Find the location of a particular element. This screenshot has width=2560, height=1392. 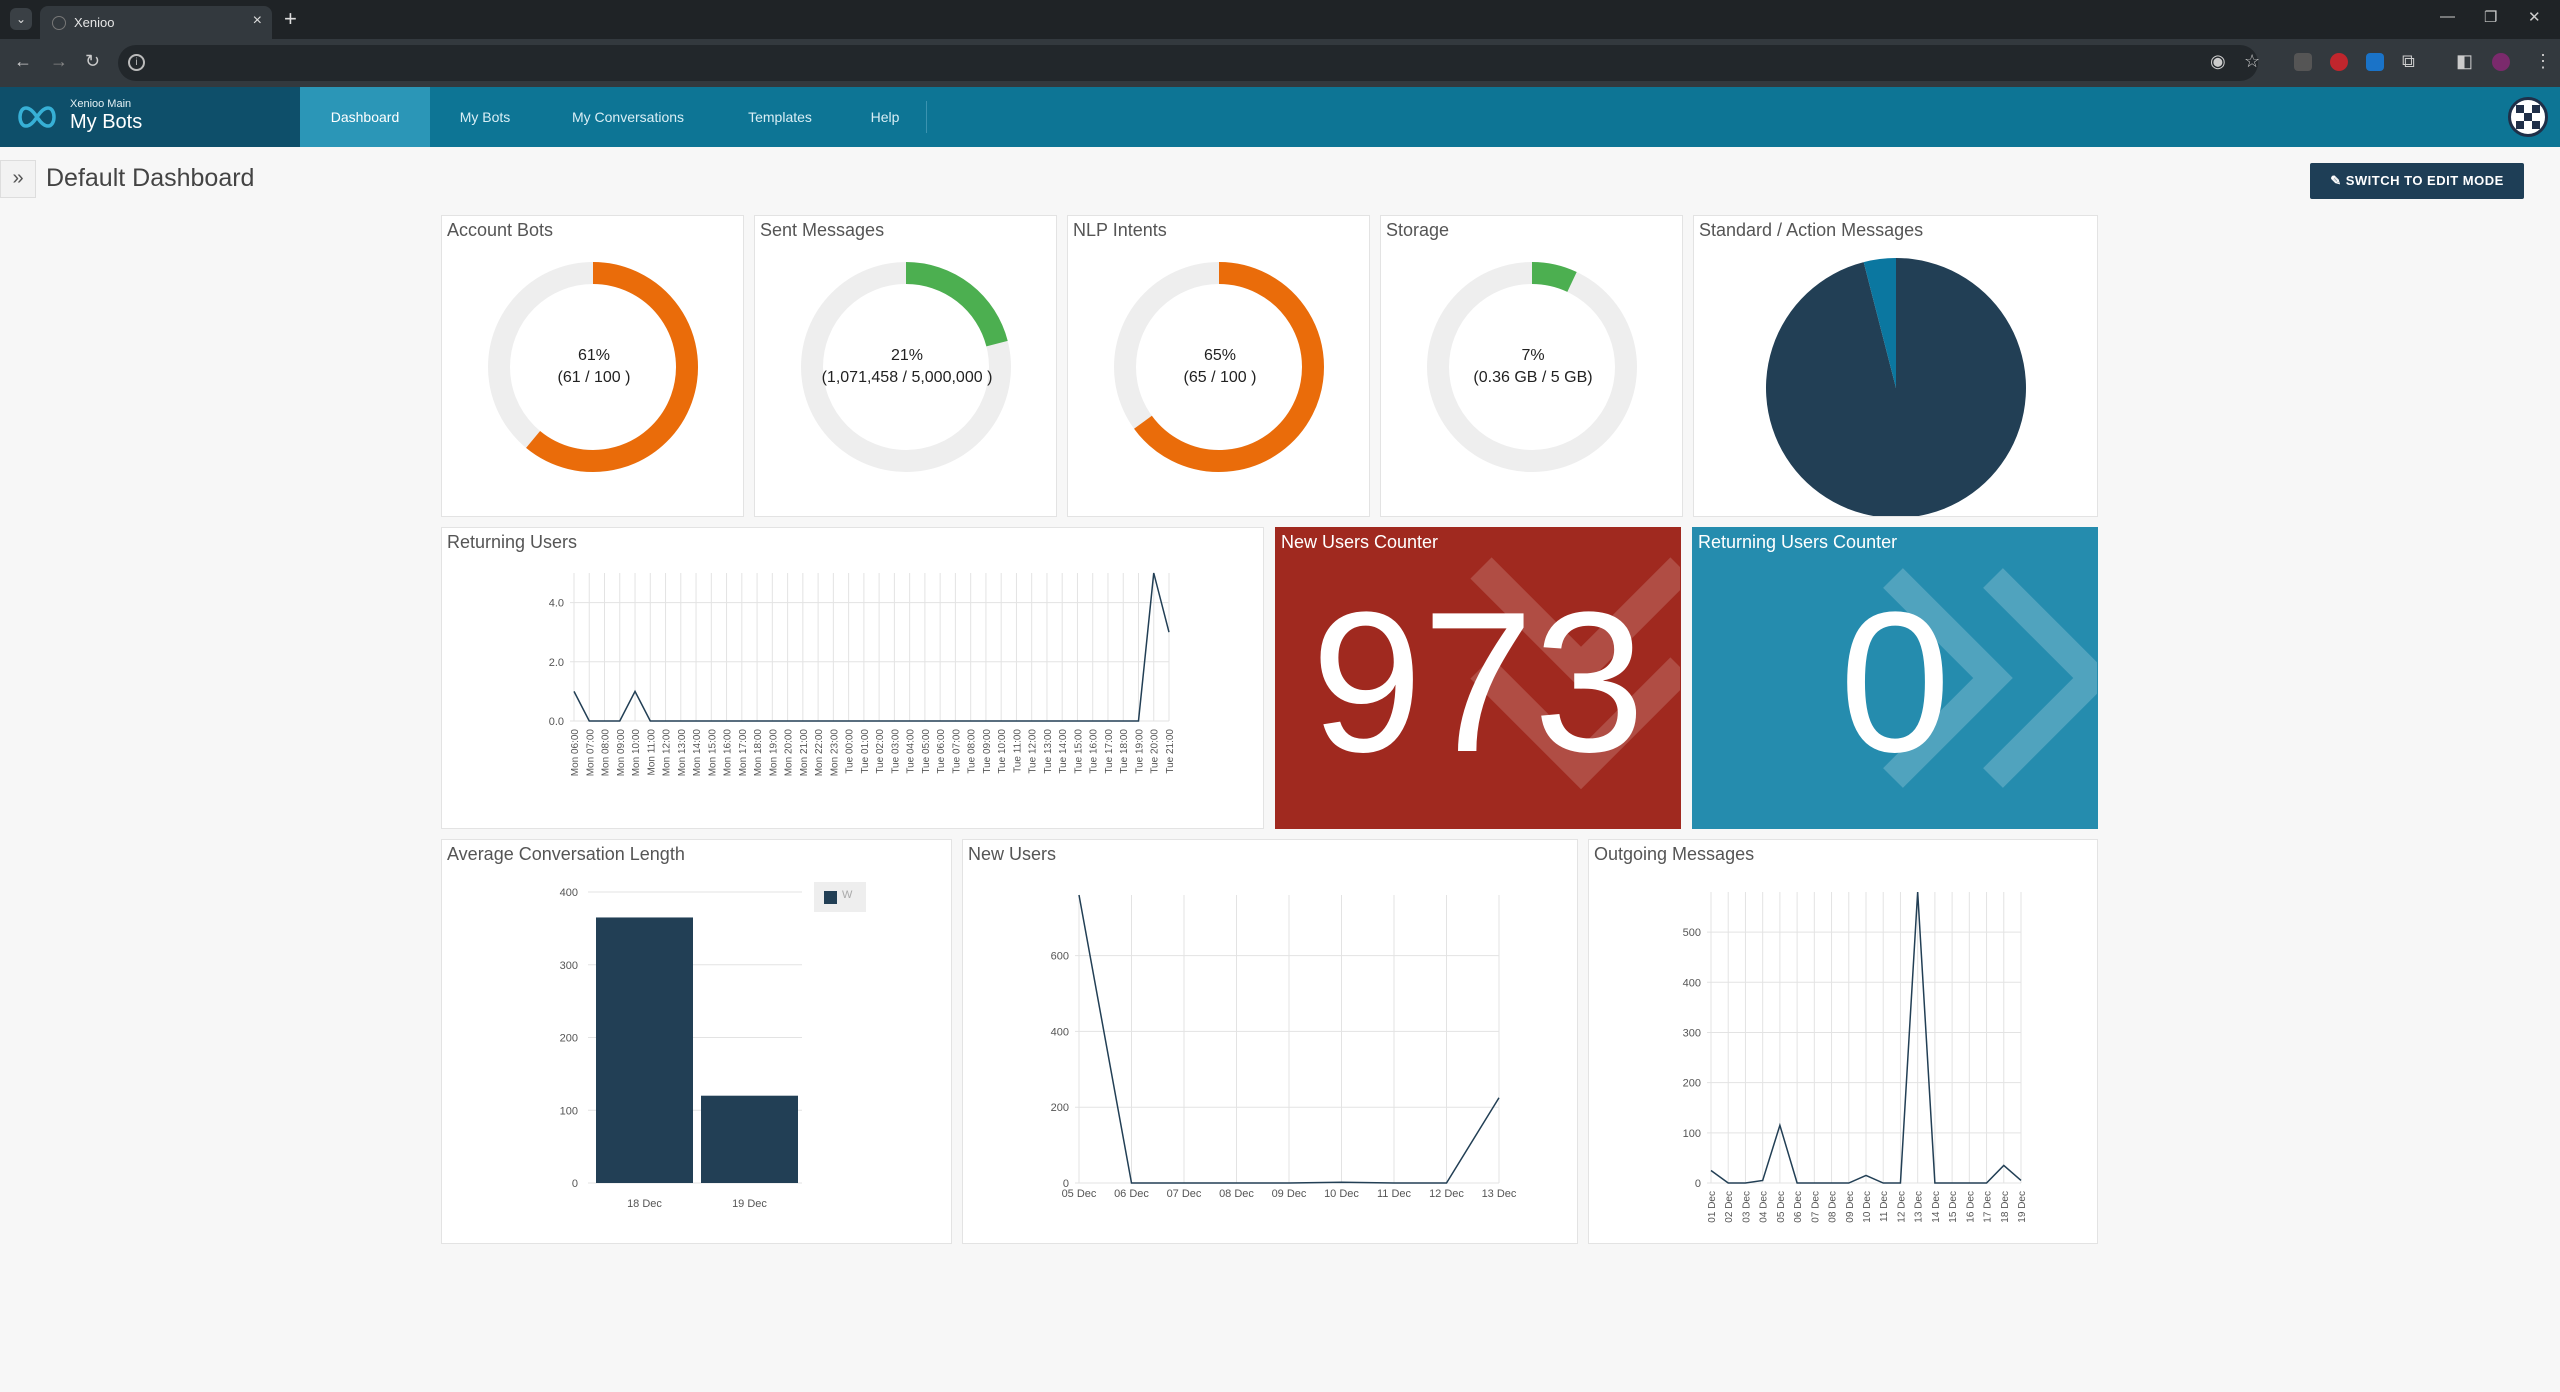

chart-legend: W is located at coordinates (840, 897).